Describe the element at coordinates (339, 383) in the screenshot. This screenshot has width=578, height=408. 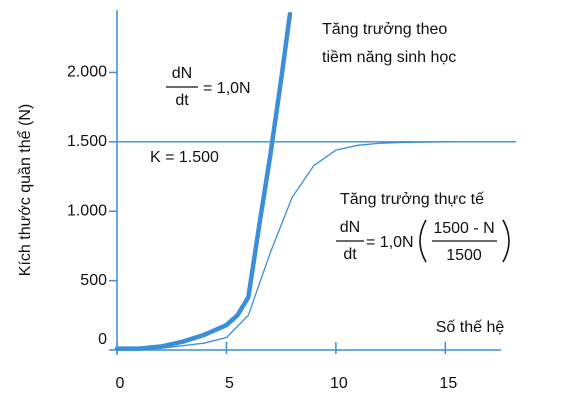
I see `x-tick-label: 10` at that location.